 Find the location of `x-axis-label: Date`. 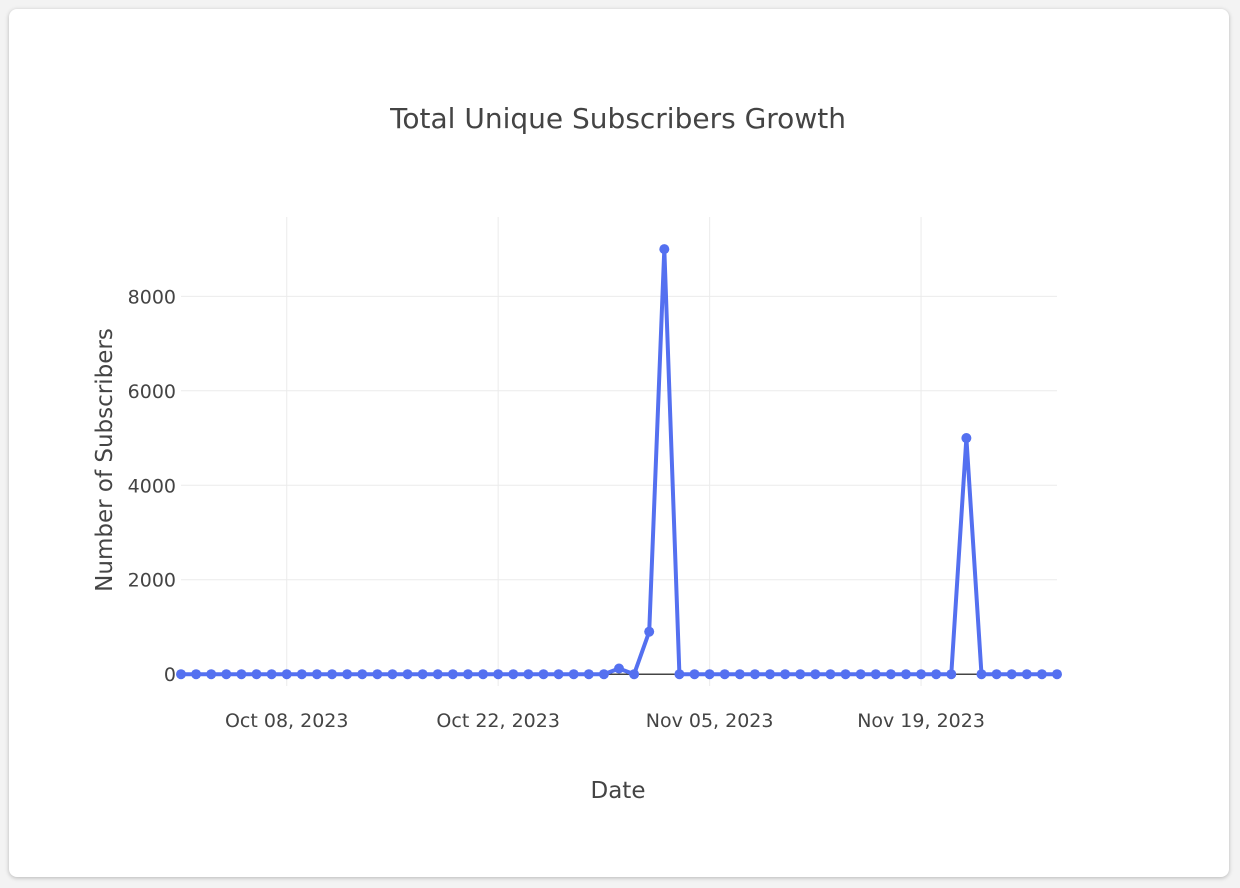

x-axis-label: Date is located at coordinates (618, 791).